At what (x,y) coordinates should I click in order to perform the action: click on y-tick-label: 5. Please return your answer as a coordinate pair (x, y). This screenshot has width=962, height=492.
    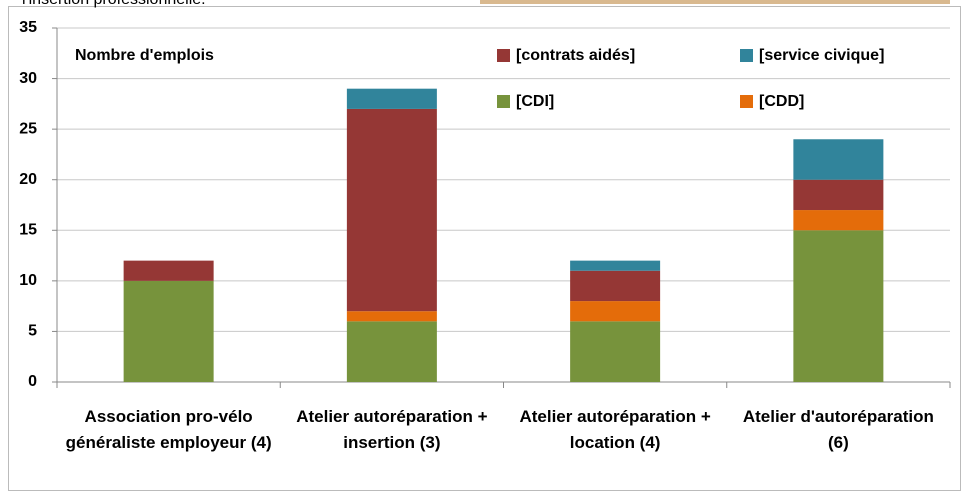
    Looking at the image, I should click on (32, 331).